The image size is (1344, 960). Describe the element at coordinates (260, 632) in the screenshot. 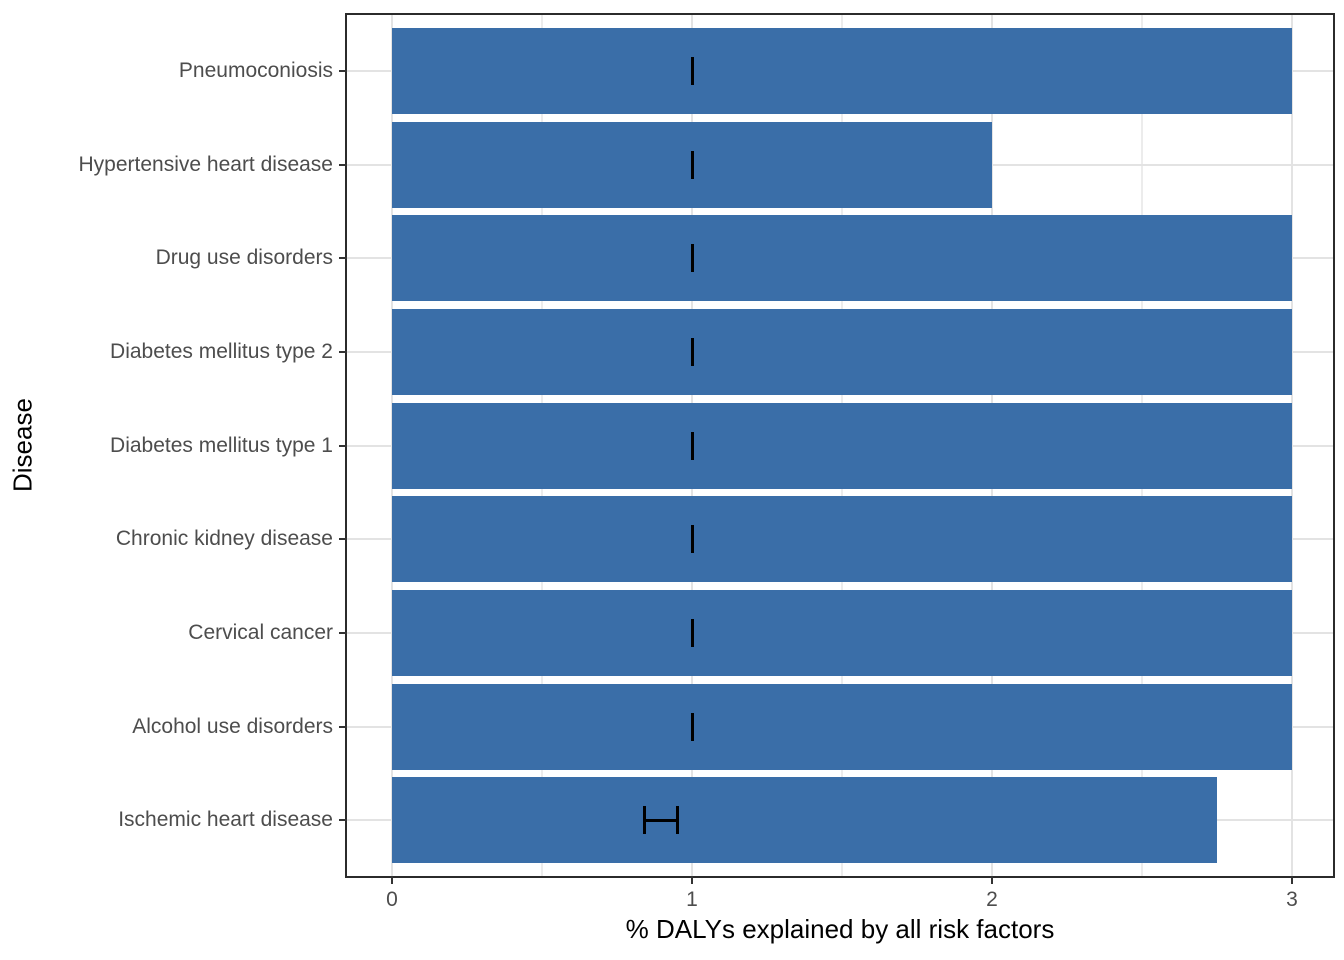

I see `y-axis-tick-label: Cervical cancer` at that location.